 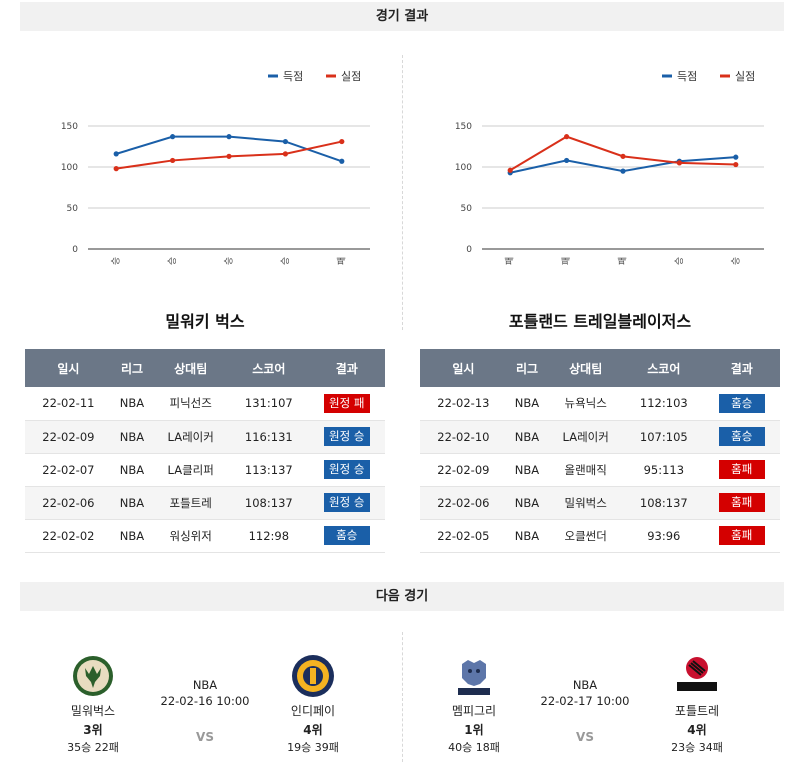 What do you see at coordinates (474, 676) in the screenshot?
I see `grizzlies-logo-icon` at bounding box center [474, 676].